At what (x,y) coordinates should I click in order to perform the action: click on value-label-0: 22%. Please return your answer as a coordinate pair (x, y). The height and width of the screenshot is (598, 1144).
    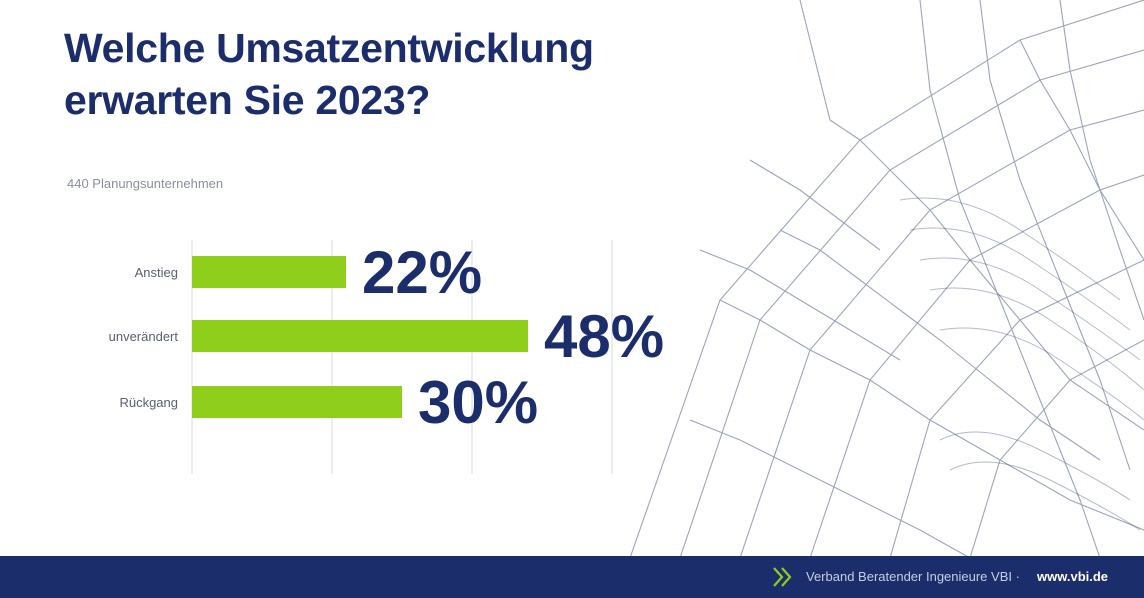
    Looking at the image, I should click on (422, 272).